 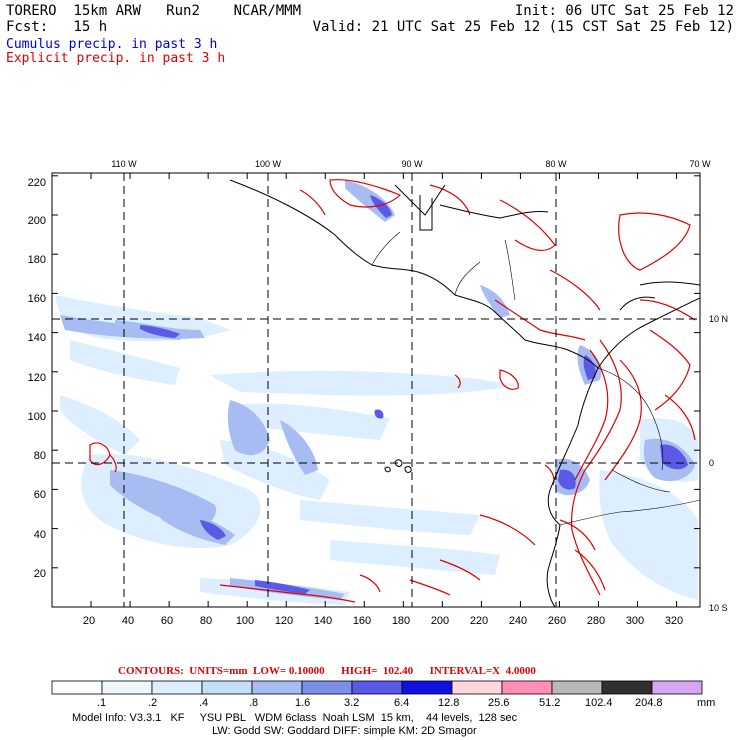 I want to click on cb-label-204.8: 204.8, so click(x=649, y=703).